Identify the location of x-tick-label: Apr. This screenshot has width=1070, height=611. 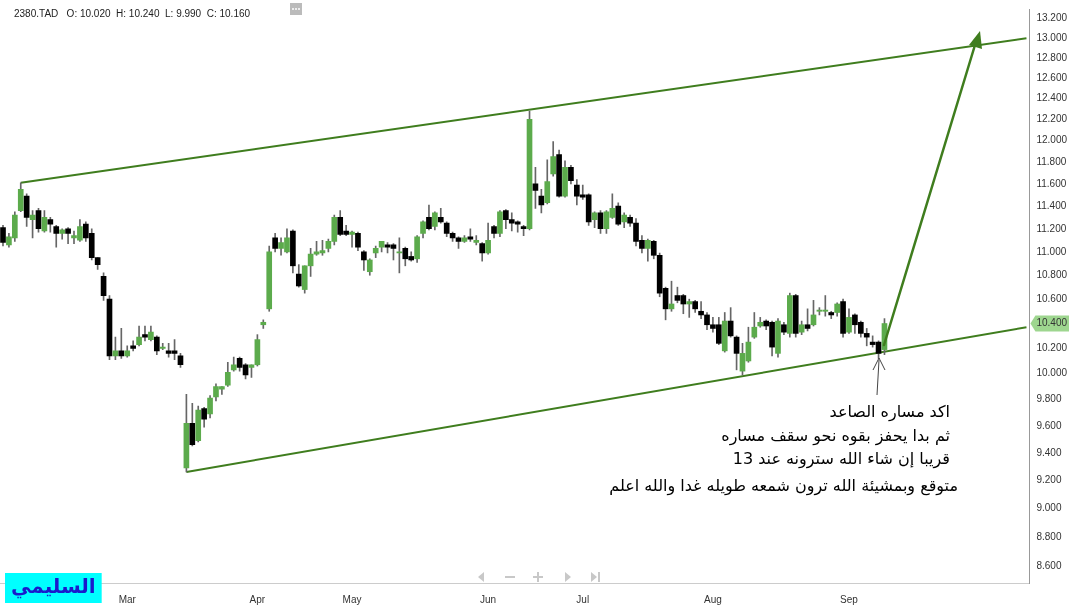
(257, 599).